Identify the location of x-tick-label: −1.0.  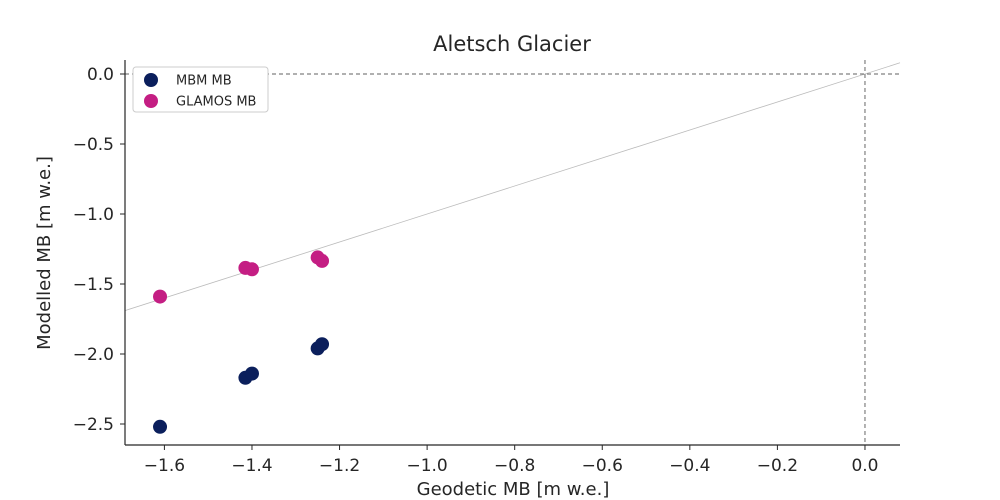
(426, 466).